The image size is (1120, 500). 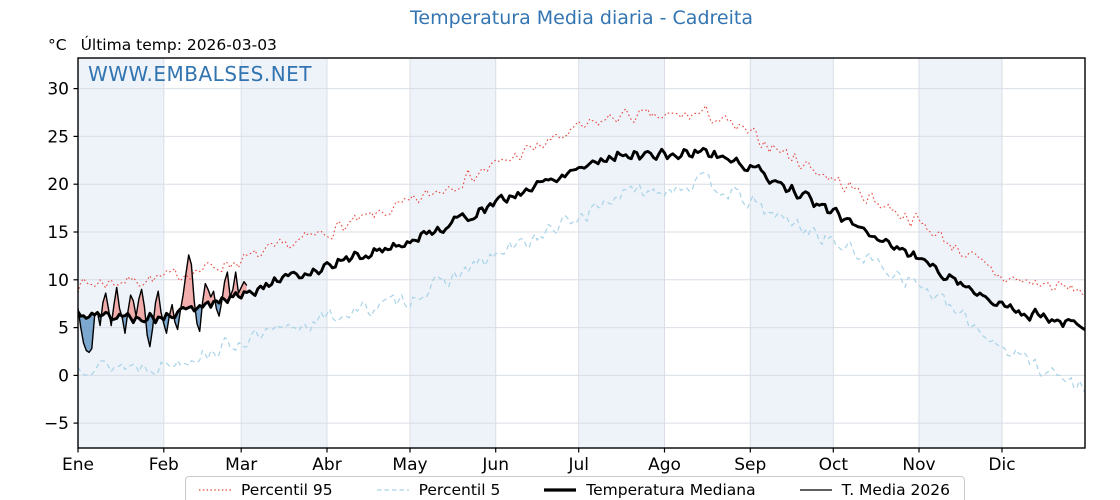 What do you see at coordinates (1001, 465) in the screenshot?
I see `x-tick-label: Dic` at bounding box center [1001, 465].